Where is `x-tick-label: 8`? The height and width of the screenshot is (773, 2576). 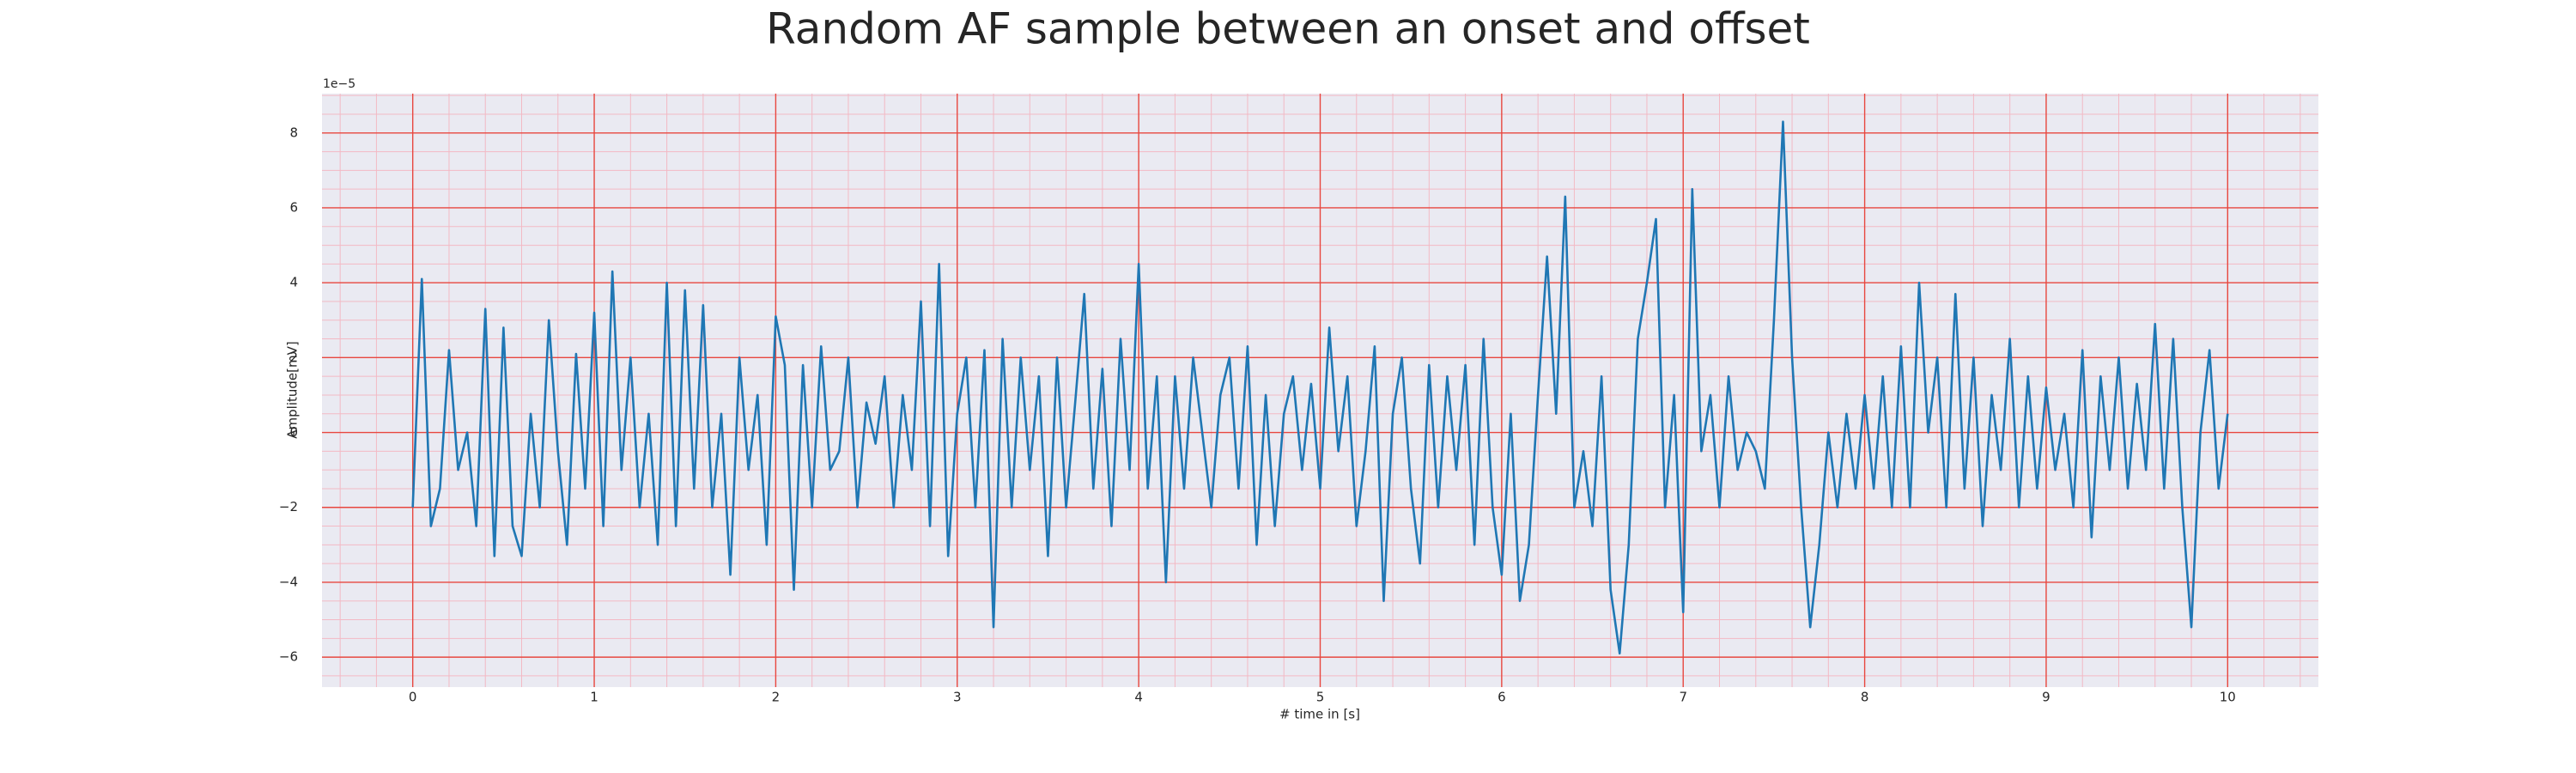 x-tick-label: 8 is located at coordinates (1865, 697).